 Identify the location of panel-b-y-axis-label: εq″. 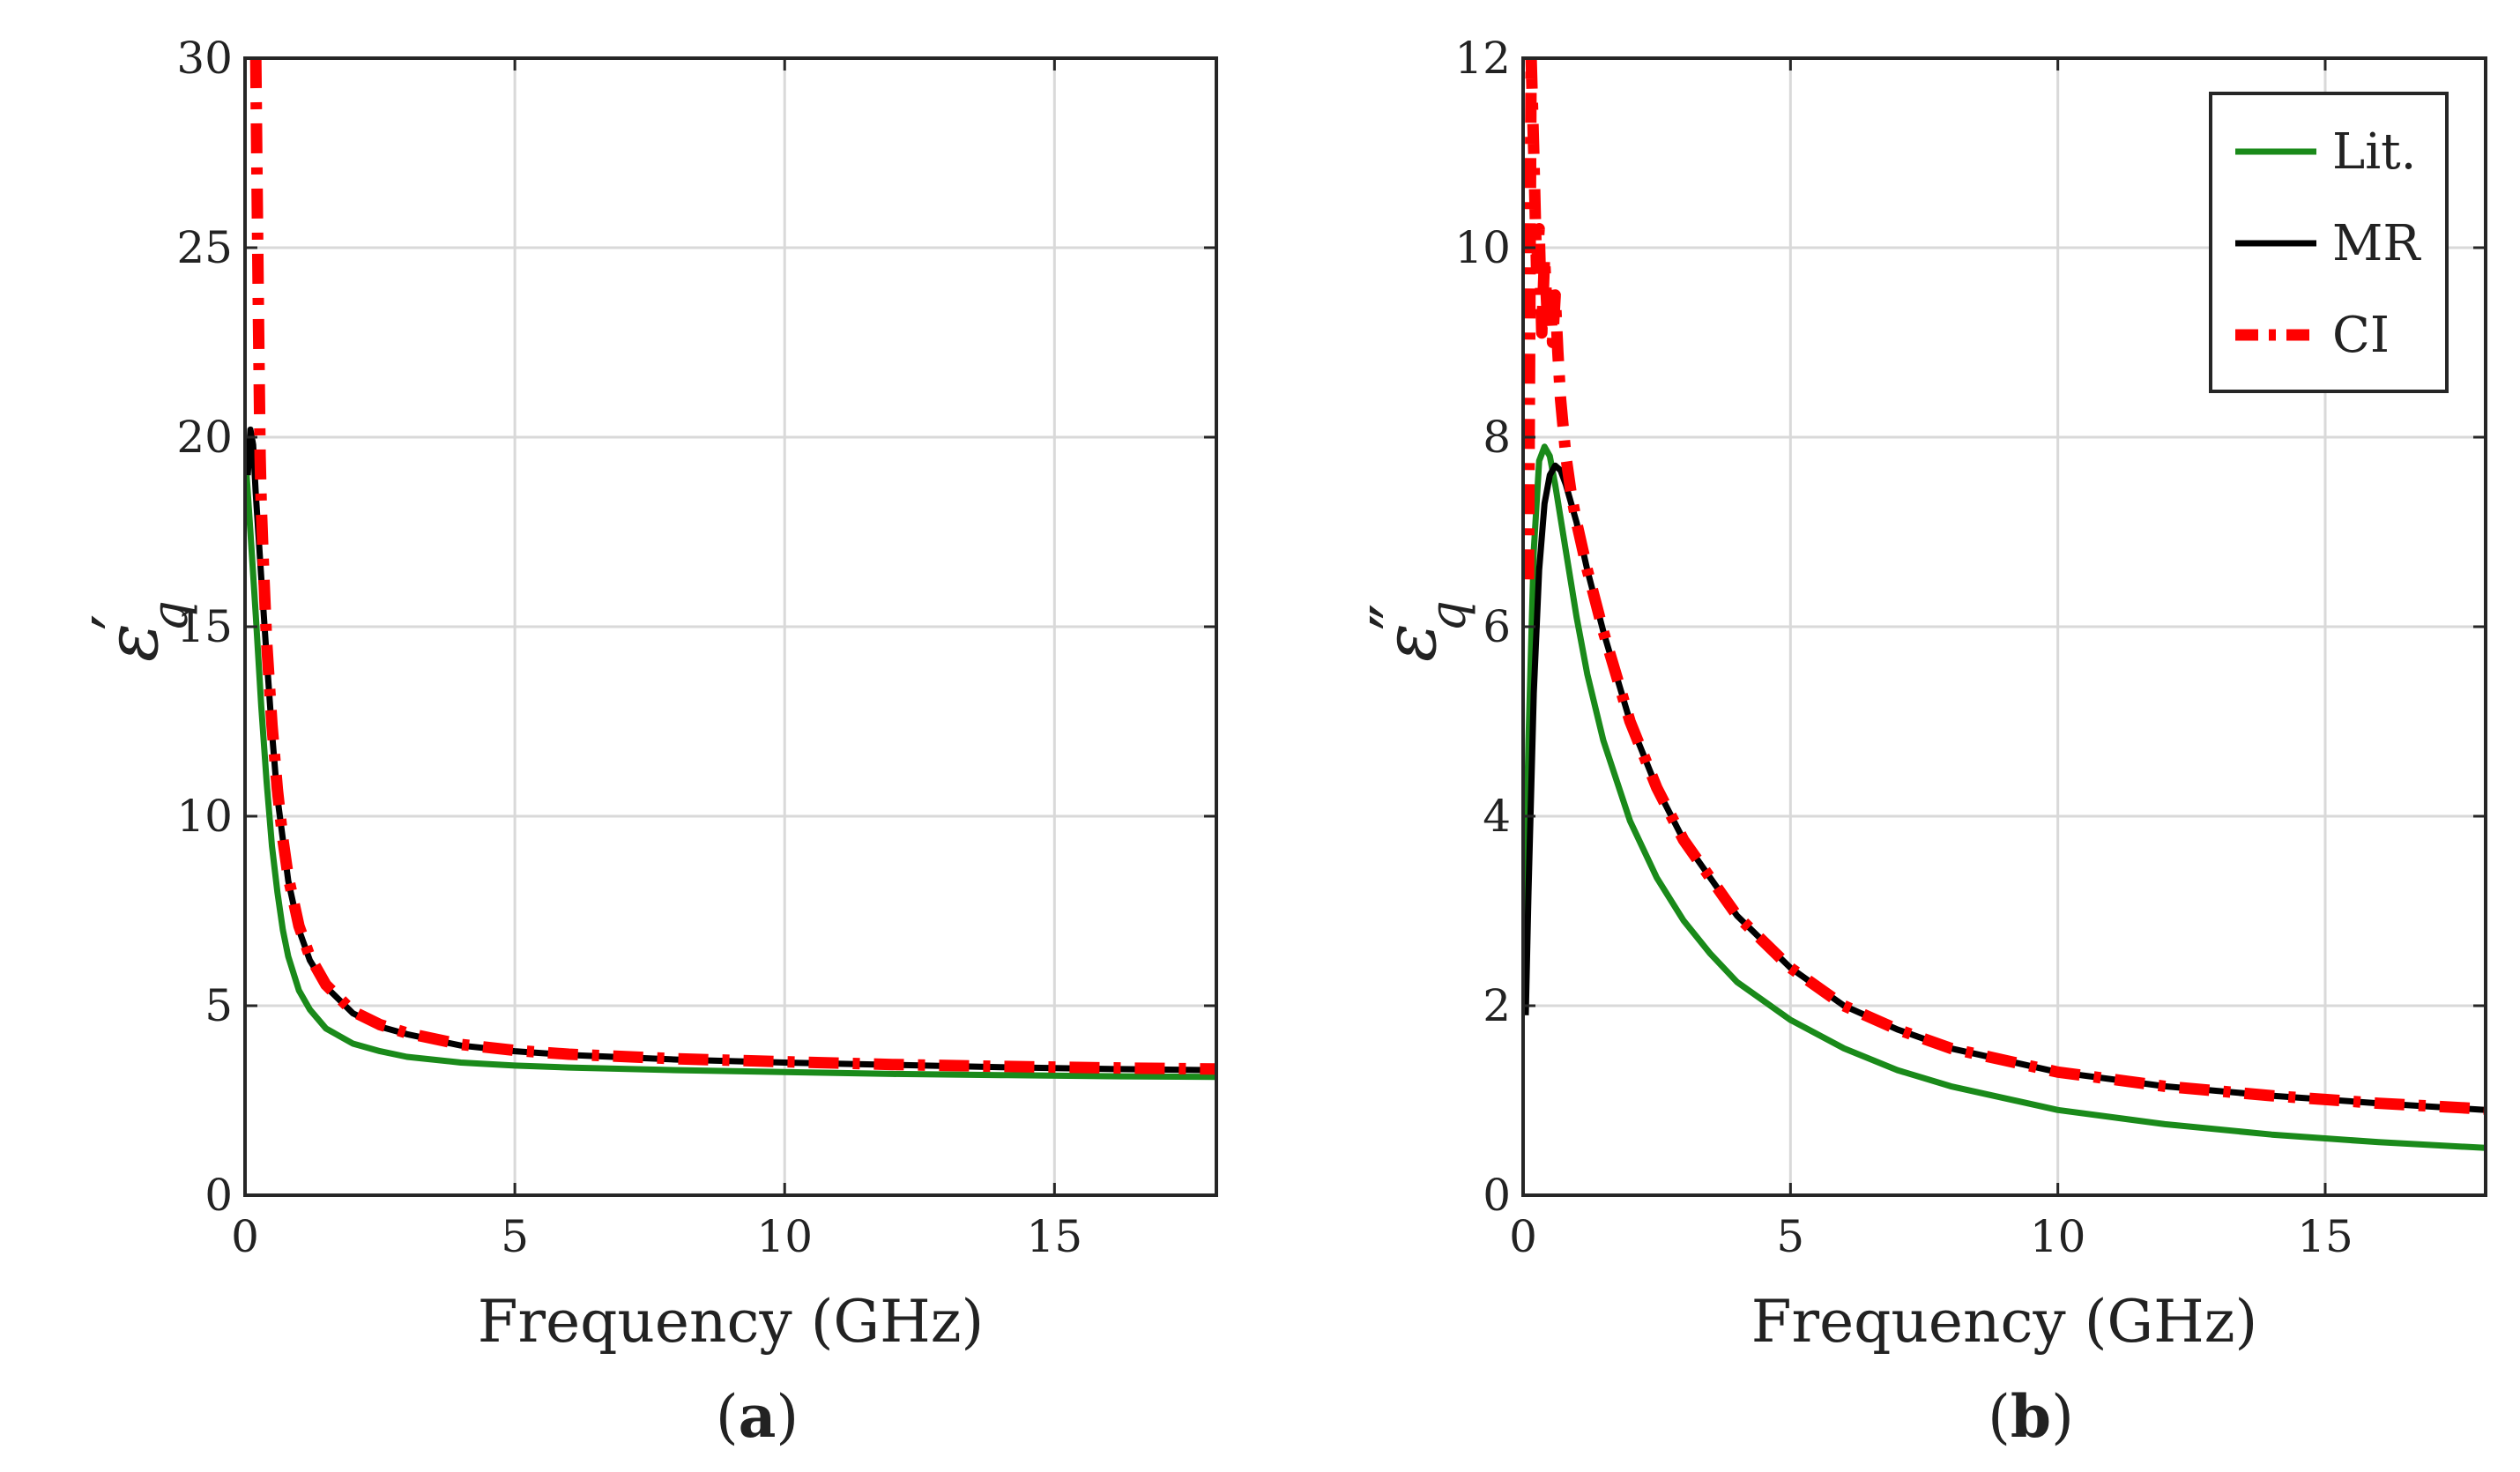
(1417, 631).